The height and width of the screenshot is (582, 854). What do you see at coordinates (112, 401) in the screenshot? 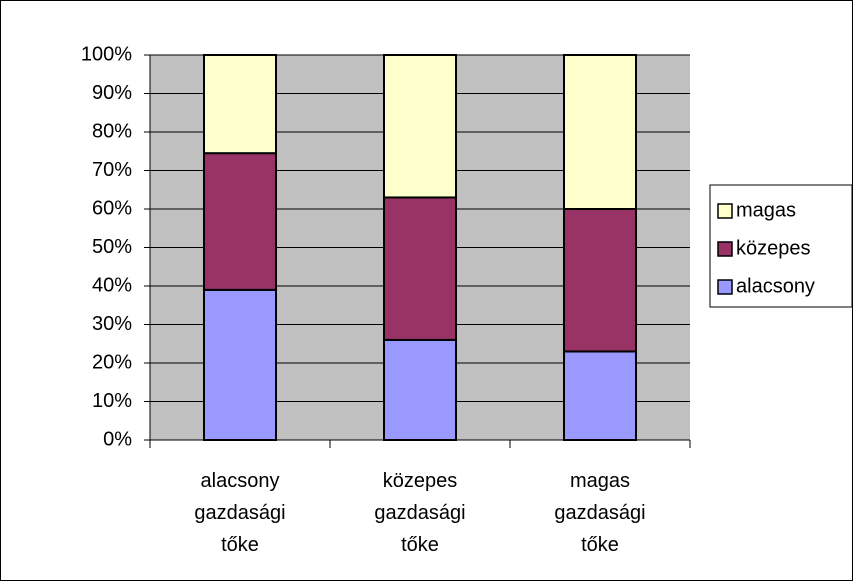
I see `y-tick-label: 10%` at bounding box center [112, 401].